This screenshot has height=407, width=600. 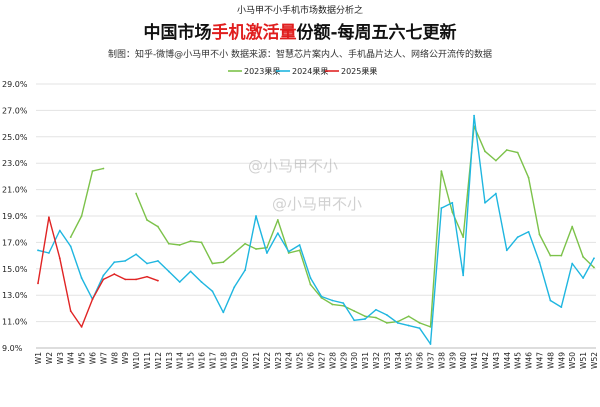 I want to click on x-tick-label: W7, so click(x=103, y=358).